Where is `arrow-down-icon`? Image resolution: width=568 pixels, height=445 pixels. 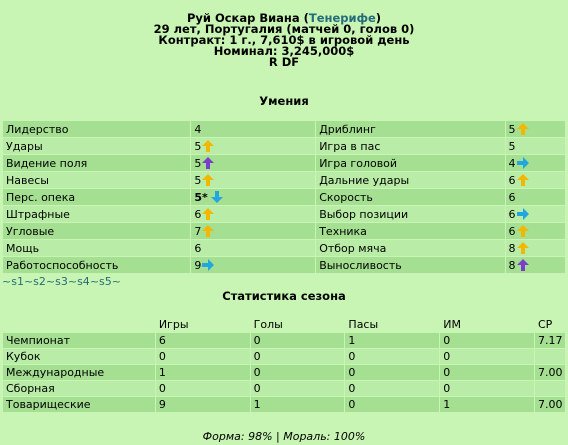
arrow-down-icon is located at coordinates (216, 196).